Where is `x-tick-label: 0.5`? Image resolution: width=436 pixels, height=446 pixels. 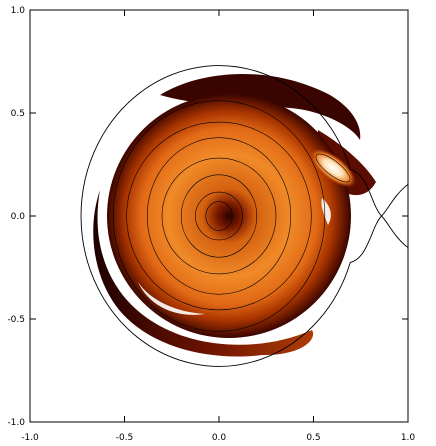
x-tick-label: 0.5 is located at coordinates (313, 438).